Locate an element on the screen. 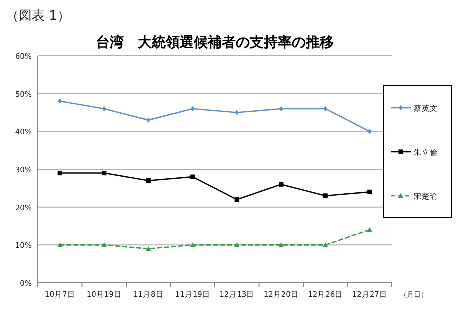 This screenshot has width=465, height=325. chart-title: 台湾 大統領選候補者の支持率の推移 is located at coordinates (215, 42).